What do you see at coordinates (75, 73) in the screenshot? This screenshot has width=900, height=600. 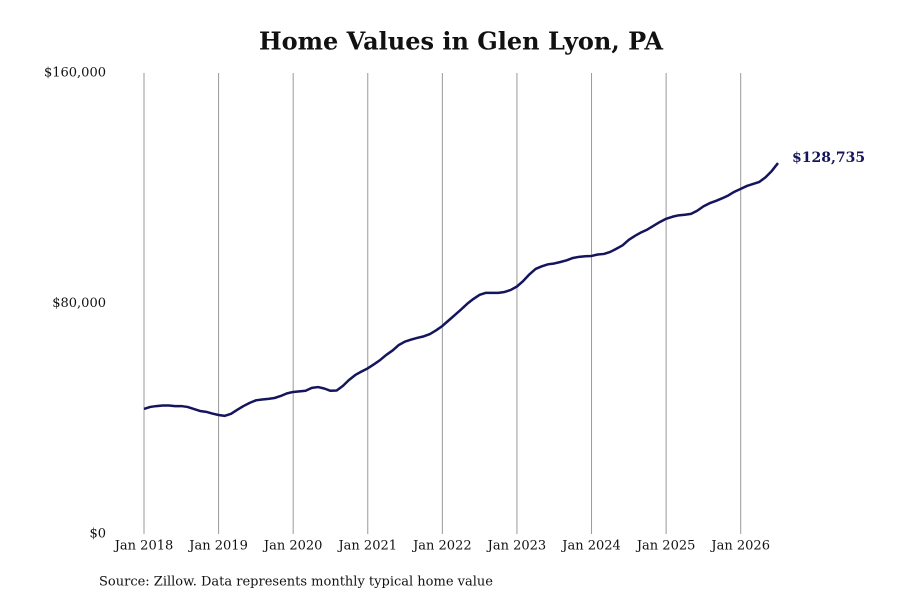 I see `y-tick-label: $160,000` at bounding box center [75, 73].